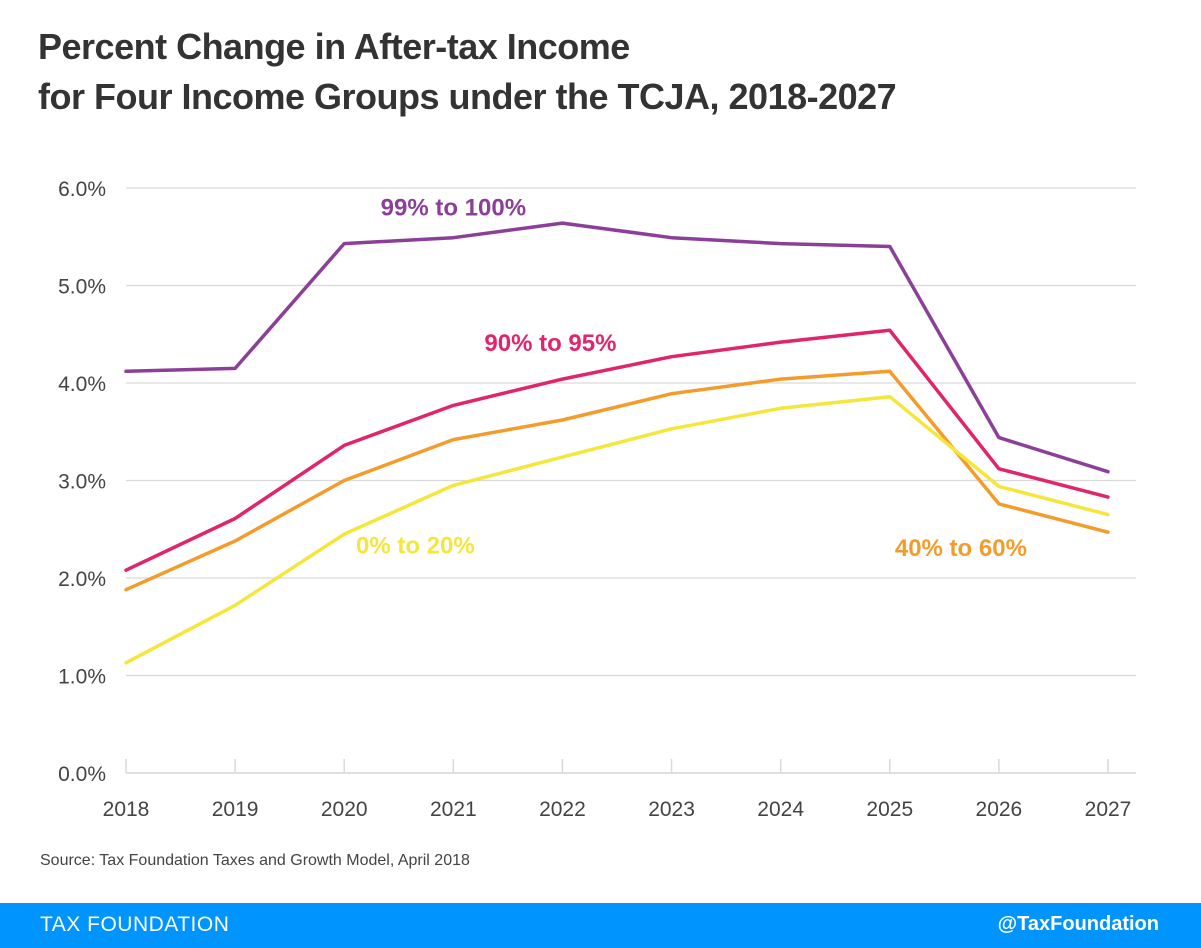 This screenshot has height=948, width=1201. I want to click on series-label-3: 0% to 20%, so click(415, 545).